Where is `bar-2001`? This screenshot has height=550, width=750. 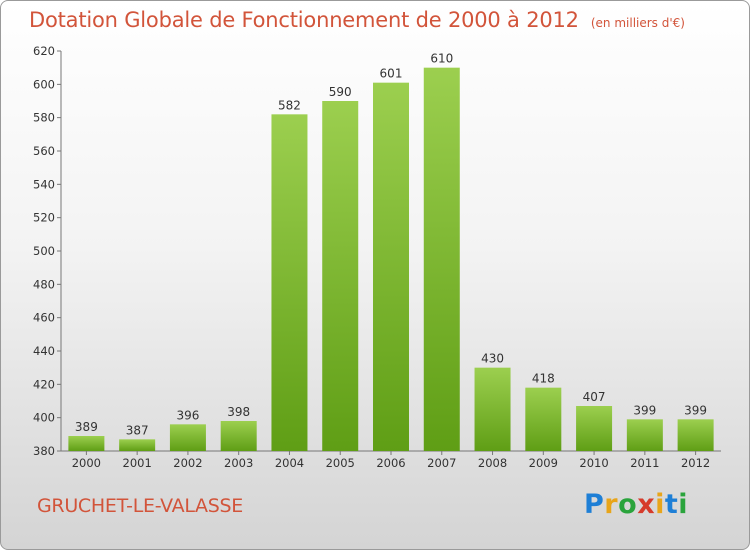 bar-2001 is located at coordinates (137, 445).